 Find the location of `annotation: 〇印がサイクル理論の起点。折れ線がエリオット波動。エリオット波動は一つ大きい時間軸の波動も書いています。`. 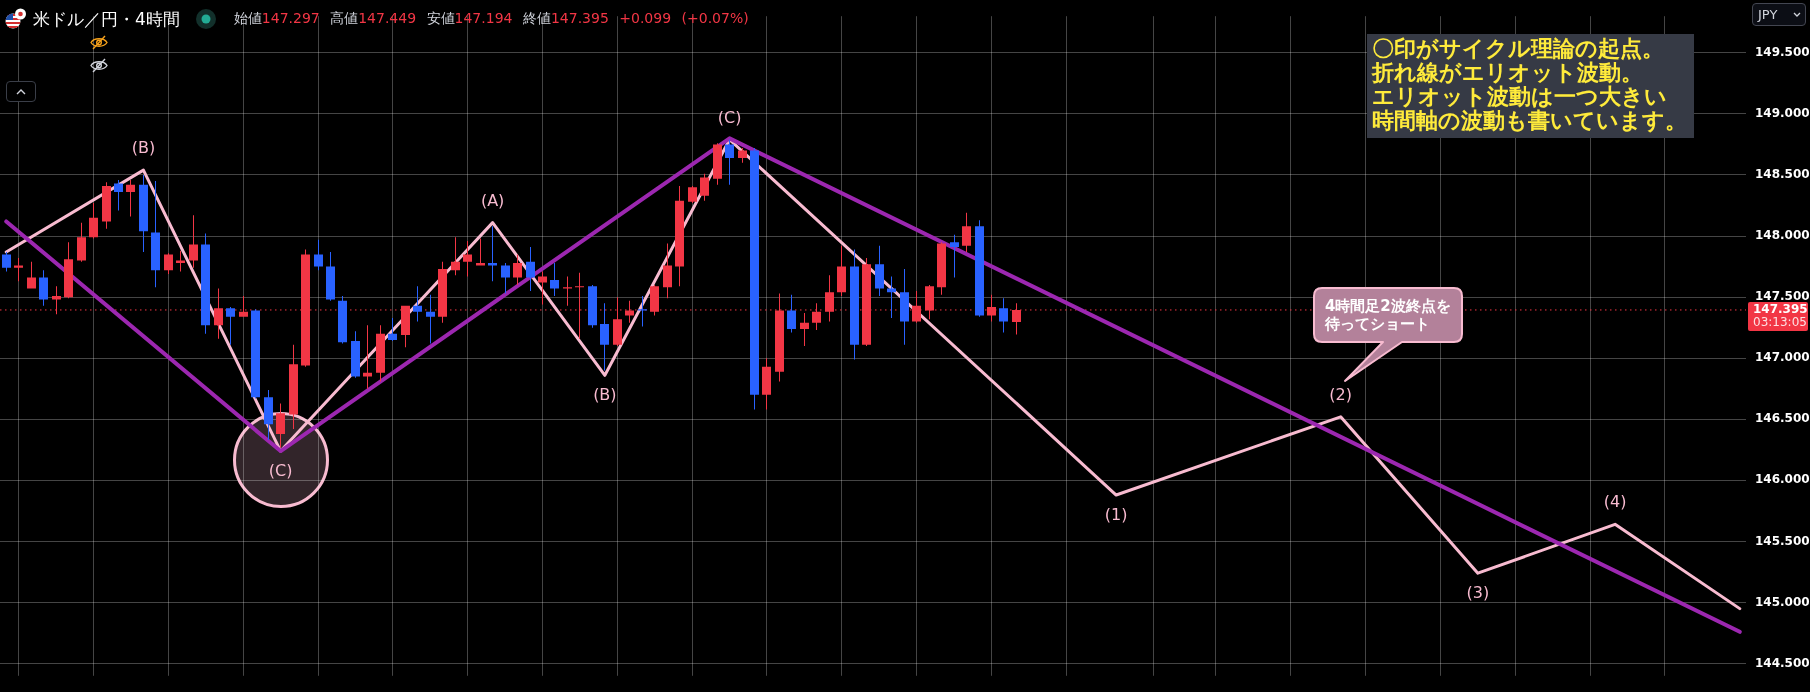

annotation: 〇印がサイクル理論の起点。折れ線がエリオット波動。エリオット波動は一つ大きい時間軸の波動も書いています。 is located at coordinates (1529, 84).